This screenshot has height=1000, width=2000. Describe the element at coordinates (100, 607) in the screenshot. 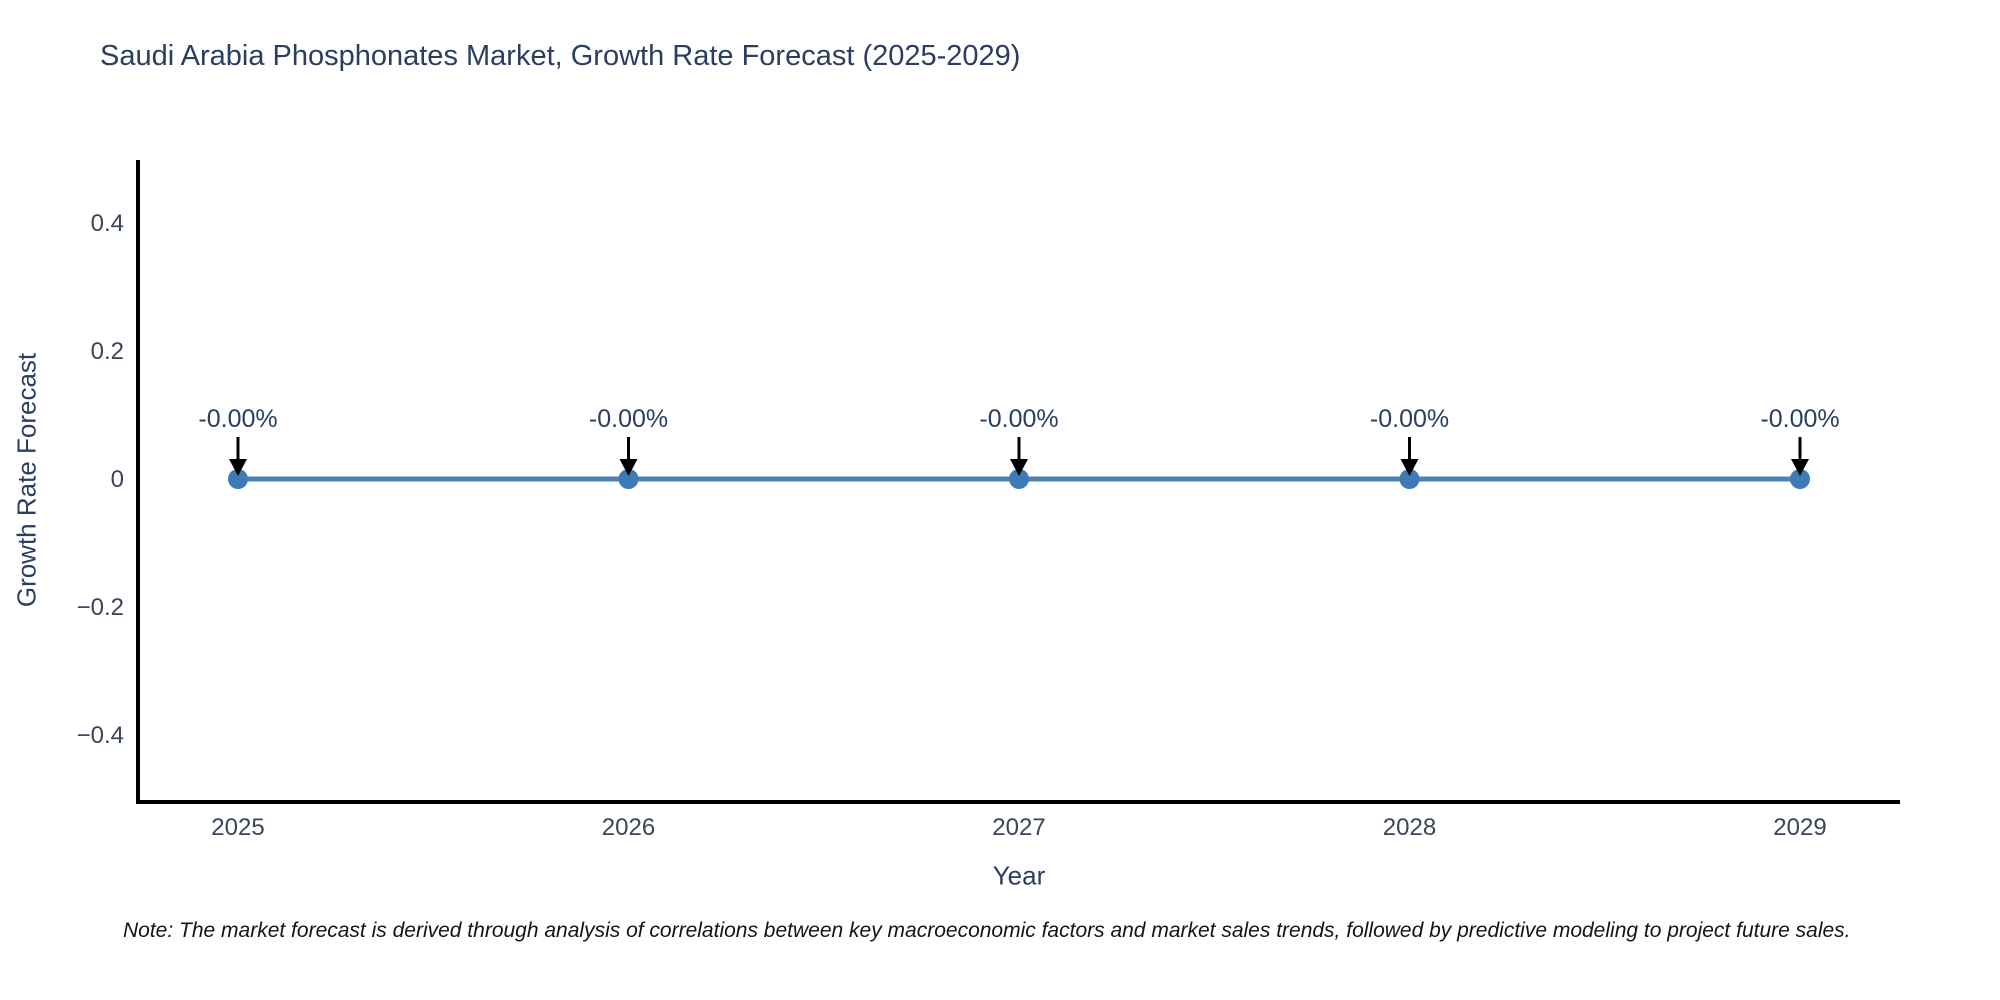

I see `y-tick-label: −0.2` at that location.